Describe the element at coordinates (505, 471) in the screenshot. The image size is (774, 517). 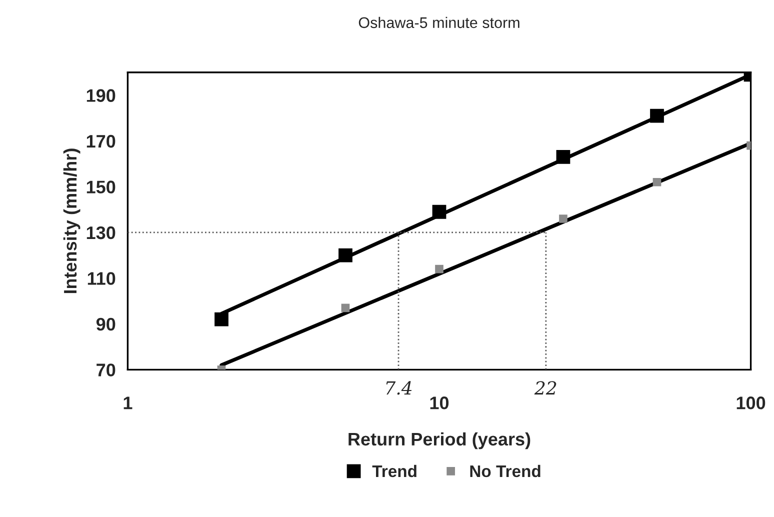
I see `legend-label: No Trend` at that location.